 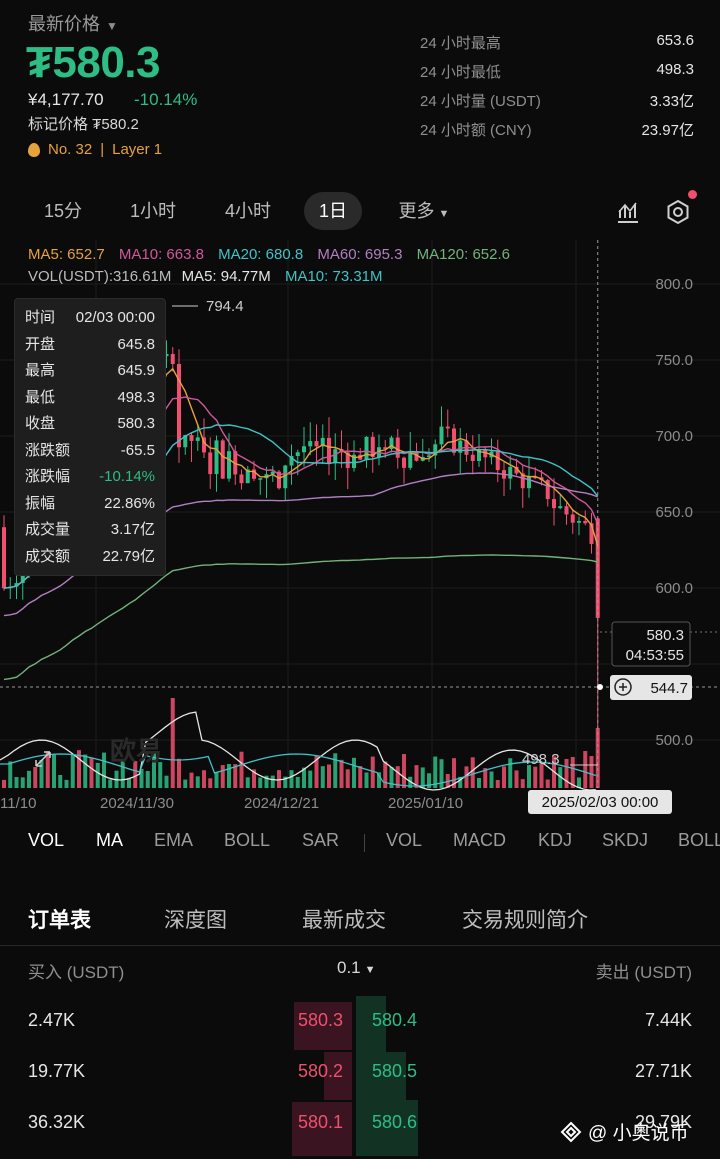 I want to click on ind-skdj: SKDJ, so click(x=625, y=840).